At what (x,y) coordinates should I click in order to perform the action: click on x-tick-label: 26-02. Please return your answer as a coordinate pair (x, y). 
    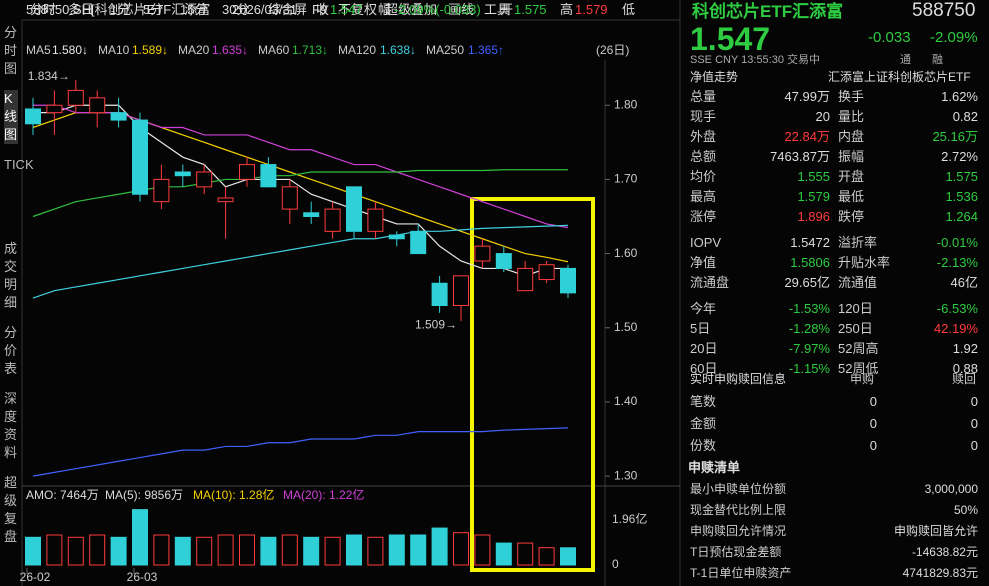
    Looking at the image, I should click on (35, 577).